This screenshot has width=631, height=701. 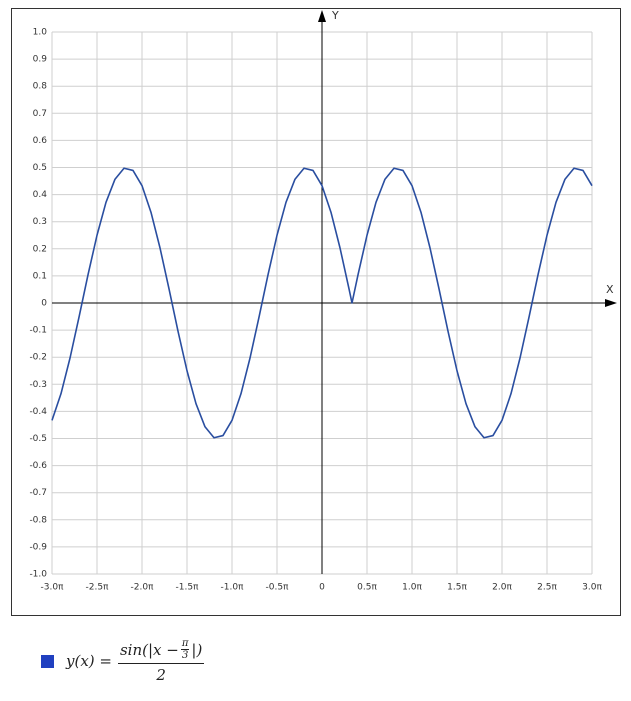 I want to click on x-tick-label: 1.5π, so click(x=457, y=588).